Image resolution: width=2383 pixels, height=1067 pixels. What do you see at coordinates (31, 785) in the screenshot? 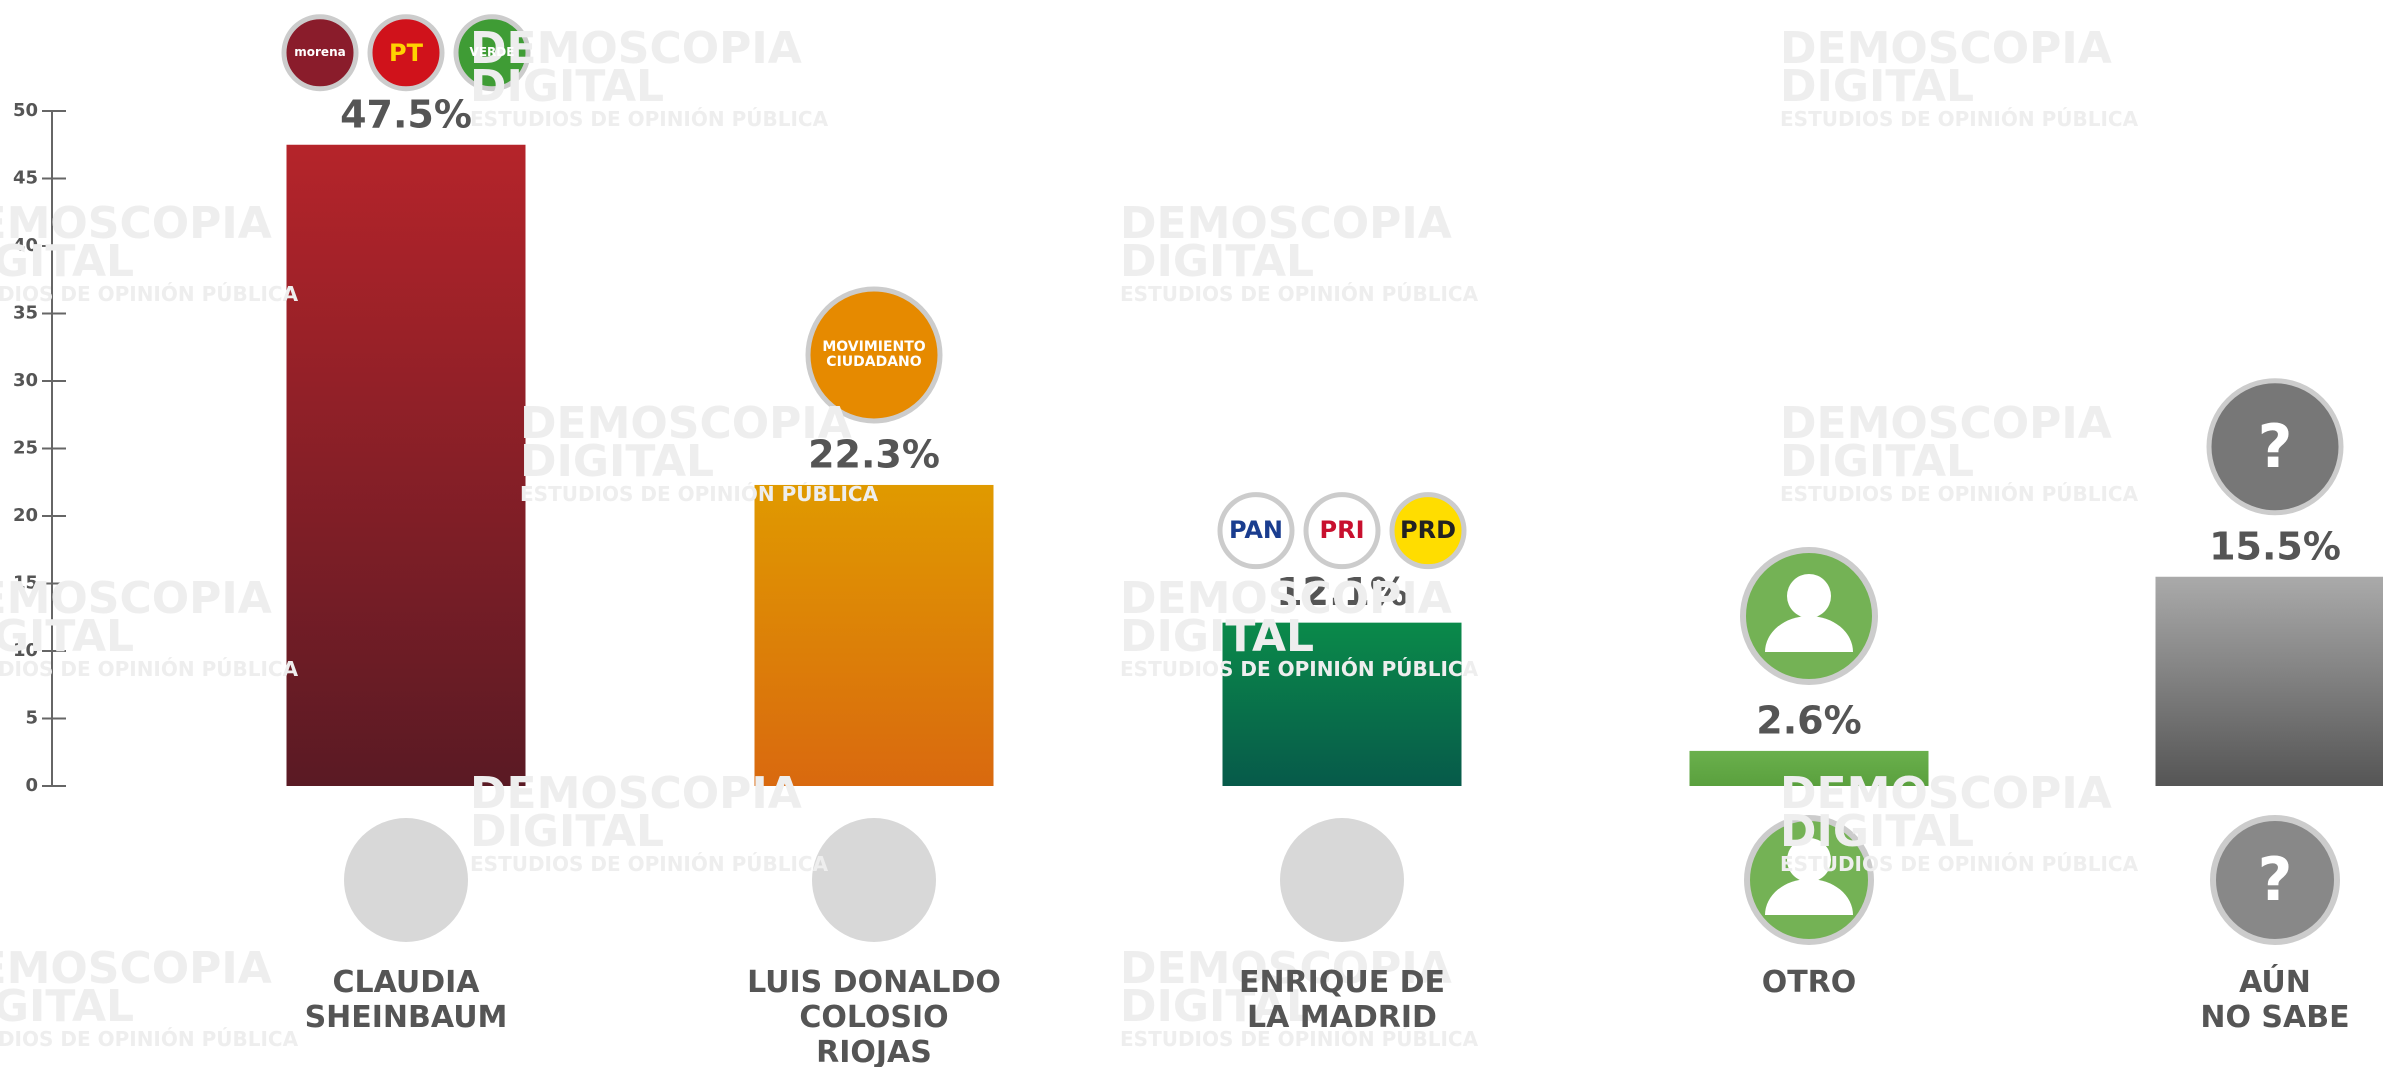
I see `y-tick-label: 0` at bounding box center [31, 785].